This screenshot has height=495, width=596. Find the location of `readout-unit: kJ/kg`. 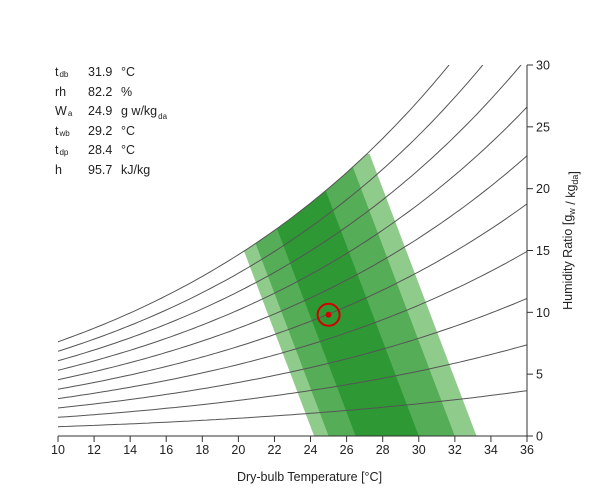

readout-unit: kJ/kg is located at coordinates (136, 169).